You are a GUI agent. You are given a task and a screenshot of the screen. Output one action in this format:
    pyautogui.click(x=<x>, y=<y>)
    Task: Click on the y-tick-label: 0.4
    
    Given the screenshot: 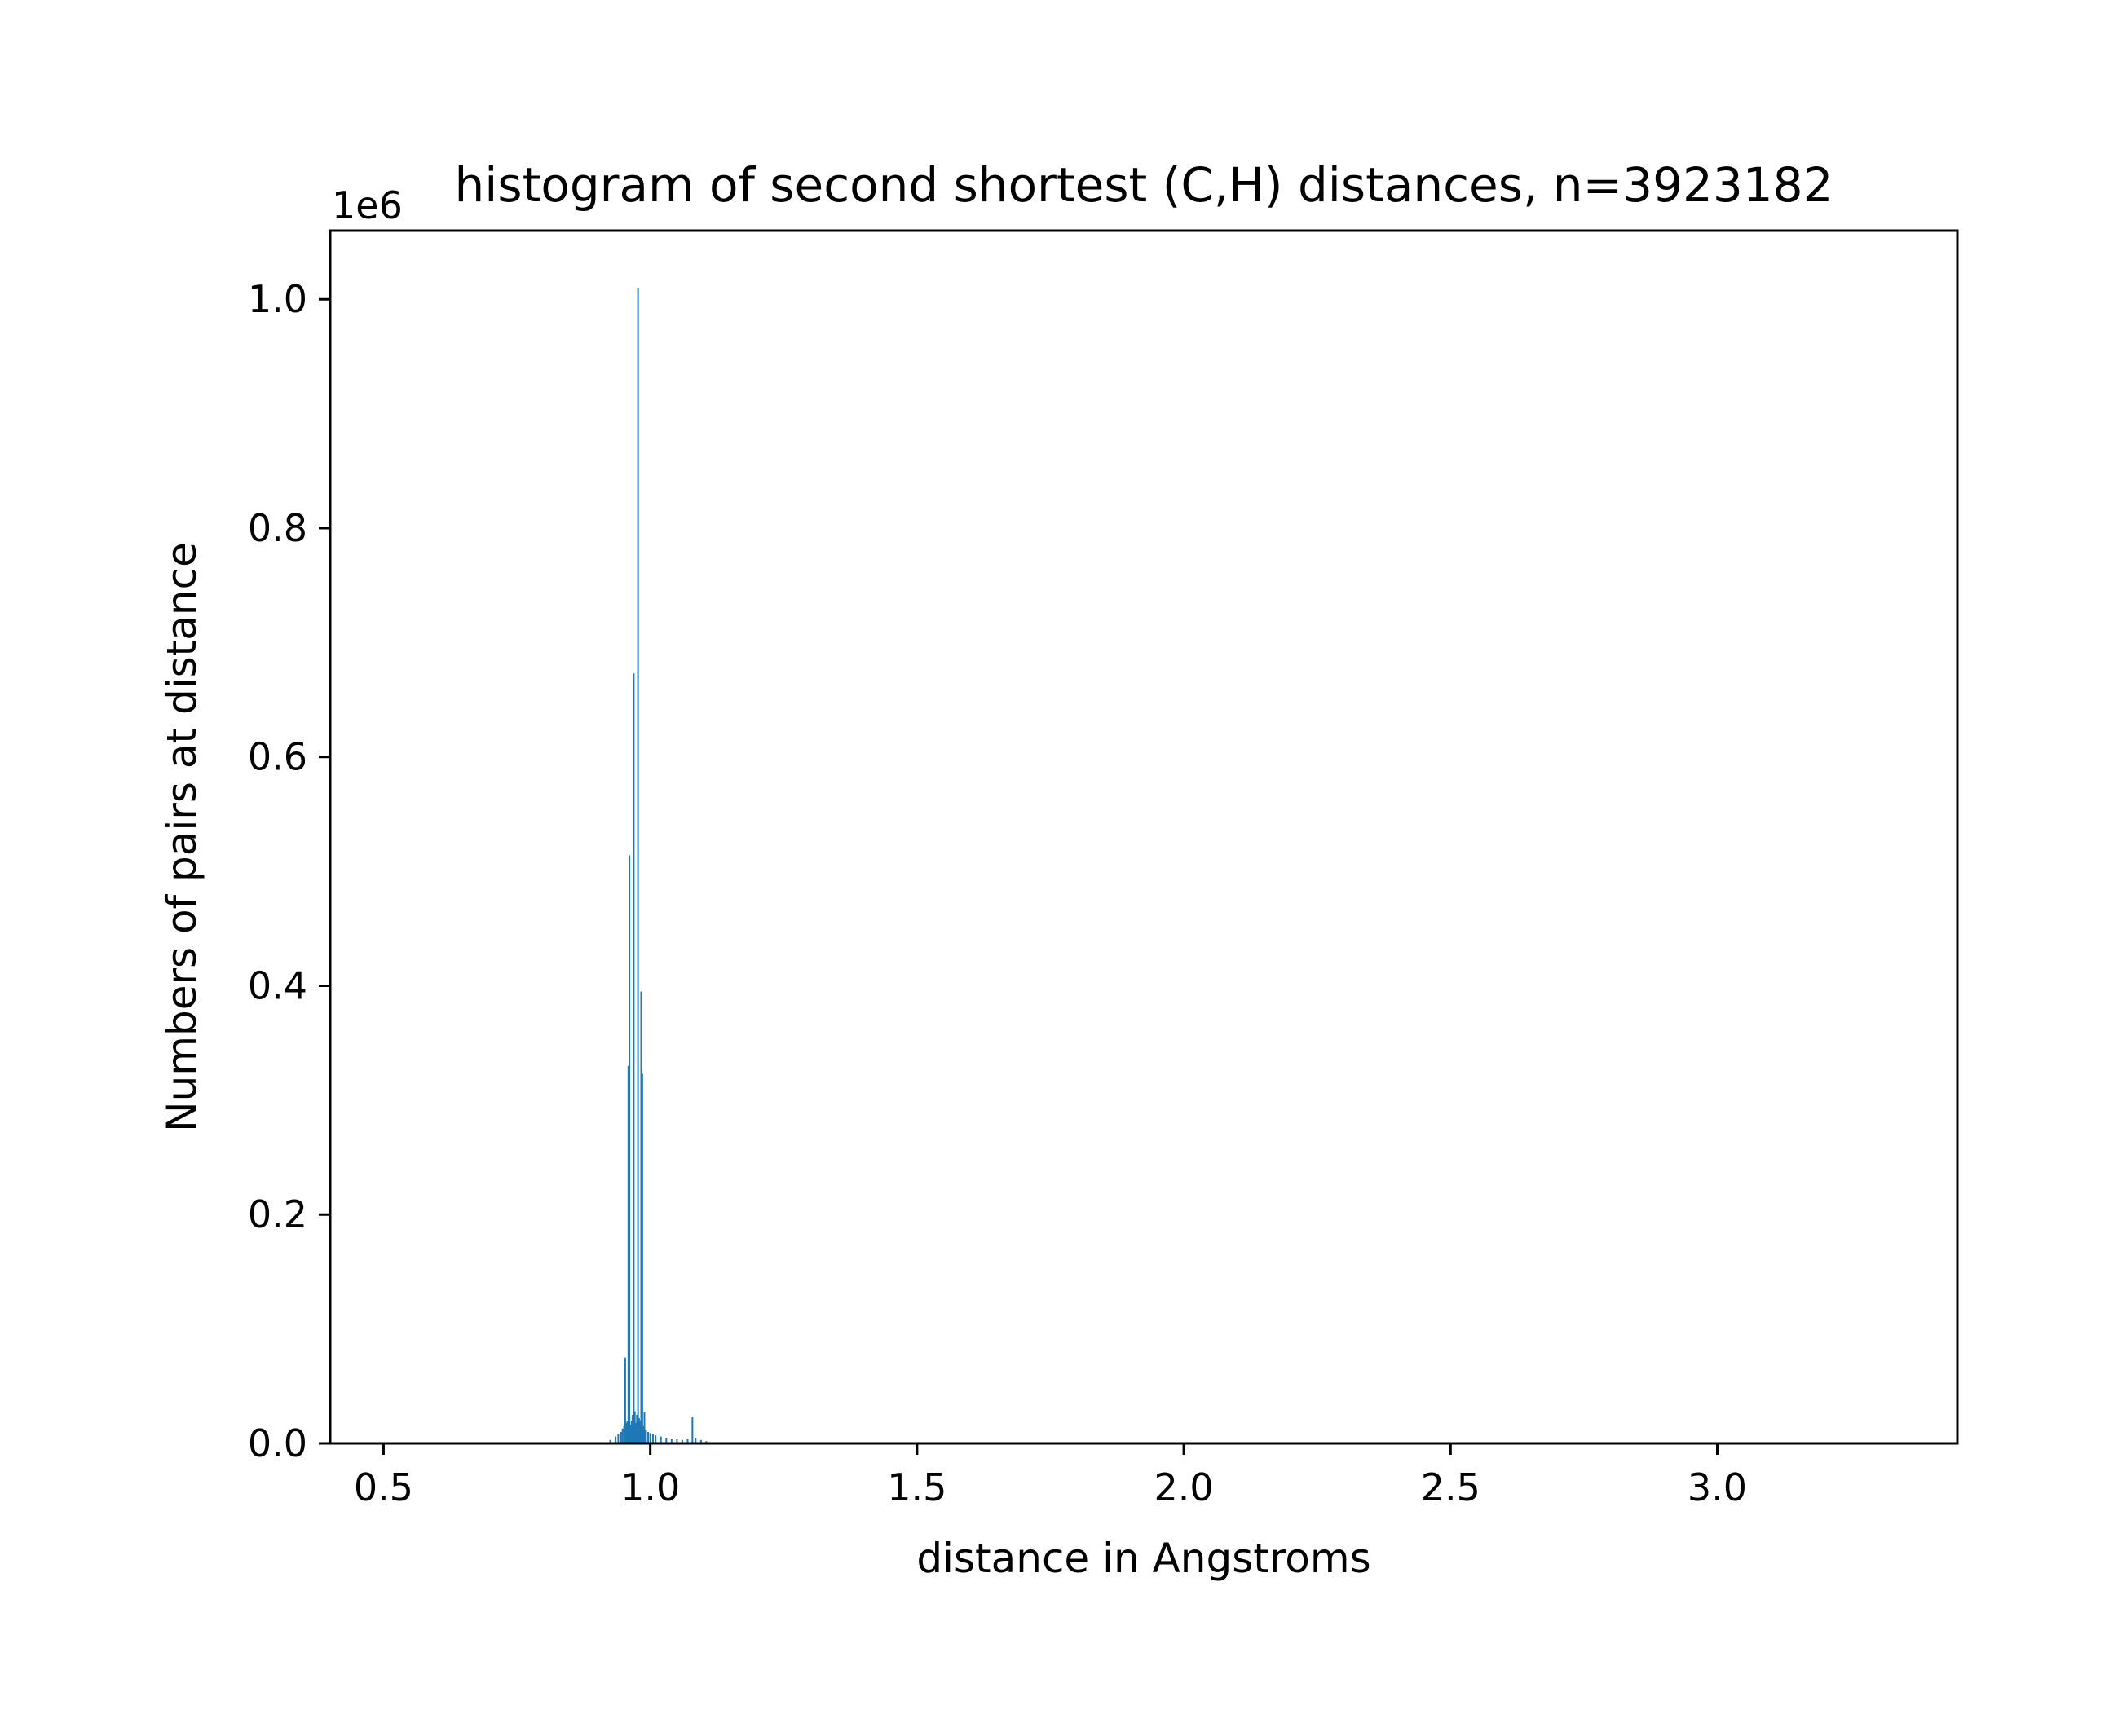 What is the action you would take?
    pyautogui.click(x=278, y=985)
    